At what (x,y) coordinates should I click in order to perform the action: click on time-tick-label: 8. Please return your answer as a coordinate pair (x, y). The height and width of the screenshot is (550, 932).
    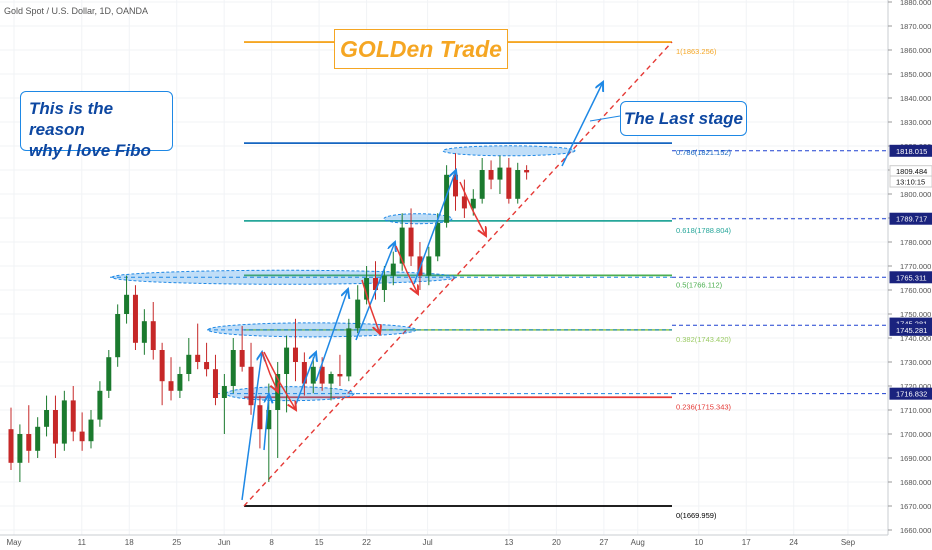
    Looking at the image, I should click on (271, 542).